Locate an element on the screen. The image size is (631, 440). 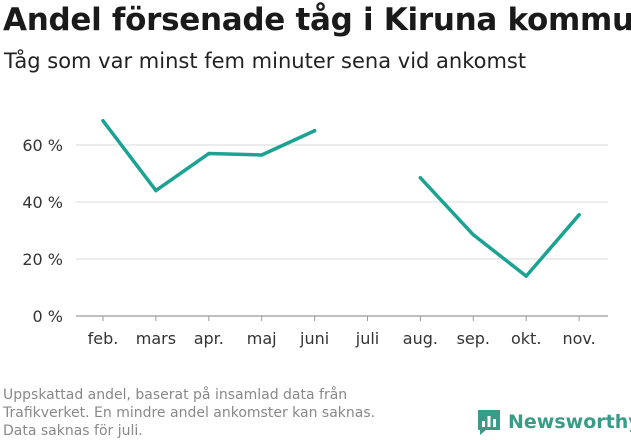
y-tick-label: 0 % is located at coordinates (48, 316).